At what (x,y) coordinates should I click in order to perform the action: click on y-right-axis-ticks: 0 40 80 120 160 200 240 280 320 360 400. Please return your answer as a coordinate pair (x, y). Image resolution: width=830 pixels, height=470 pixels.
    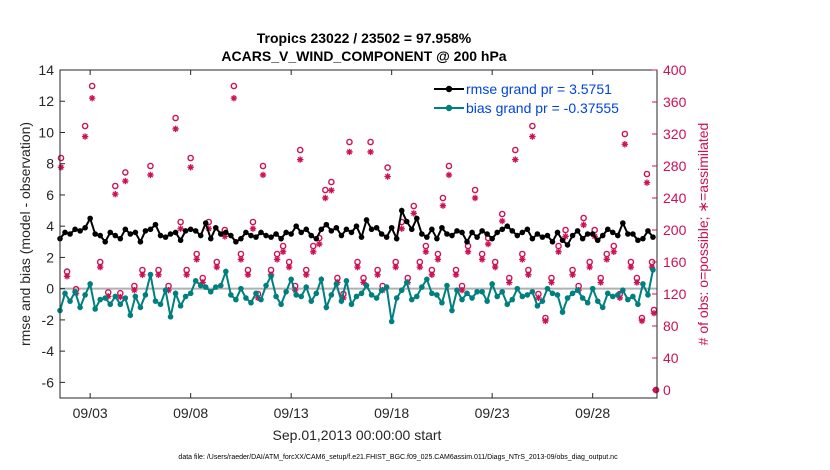
    Looking at the image, I should click on (669, 230).